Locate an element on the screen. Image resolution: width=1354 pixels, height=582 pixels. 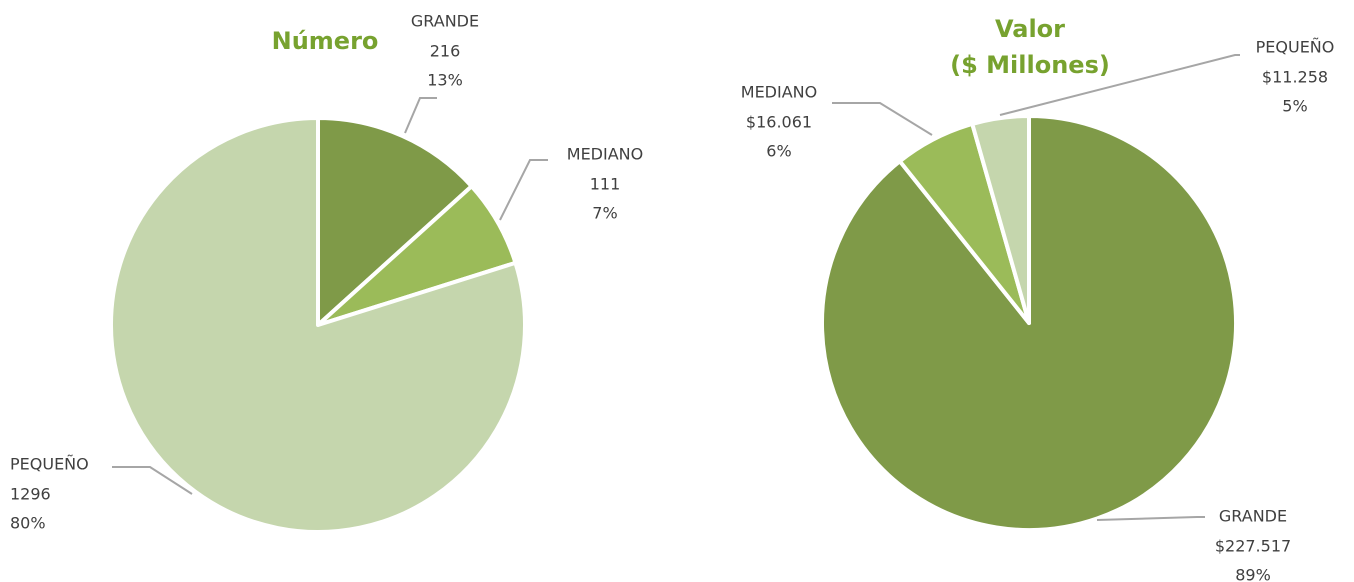
slice-value: 216 is located at coordinates (445, 51).